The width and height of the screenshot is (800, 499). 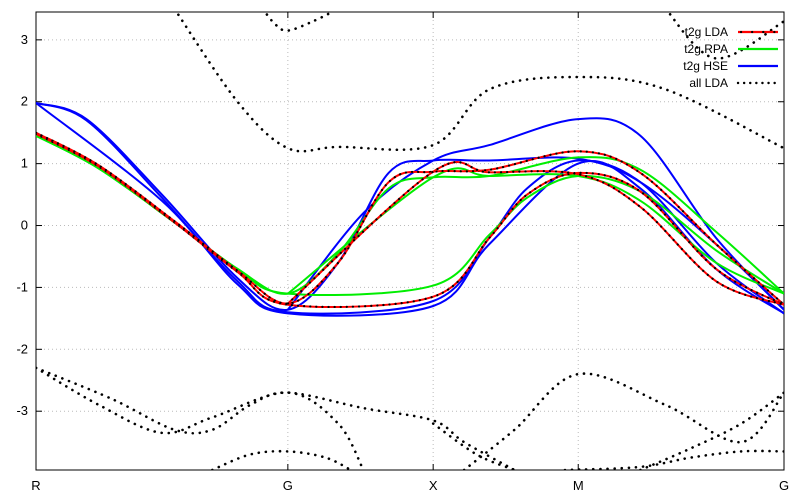 I want to click on y-tick-label: 1, so click(x=24, y=163).